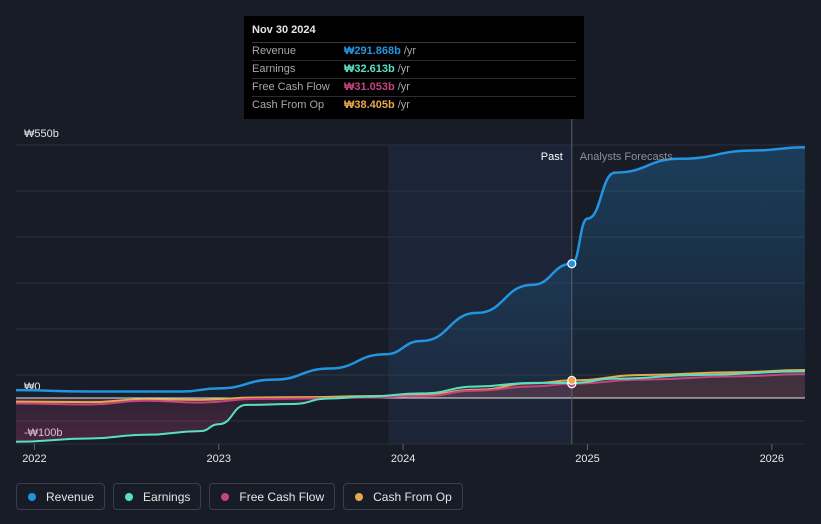 The width and height of the screenshot is (821, 524). Describe the element at coordinates (219, 459) in the screenshot. I see `x-tick-label: 2023` at that location.